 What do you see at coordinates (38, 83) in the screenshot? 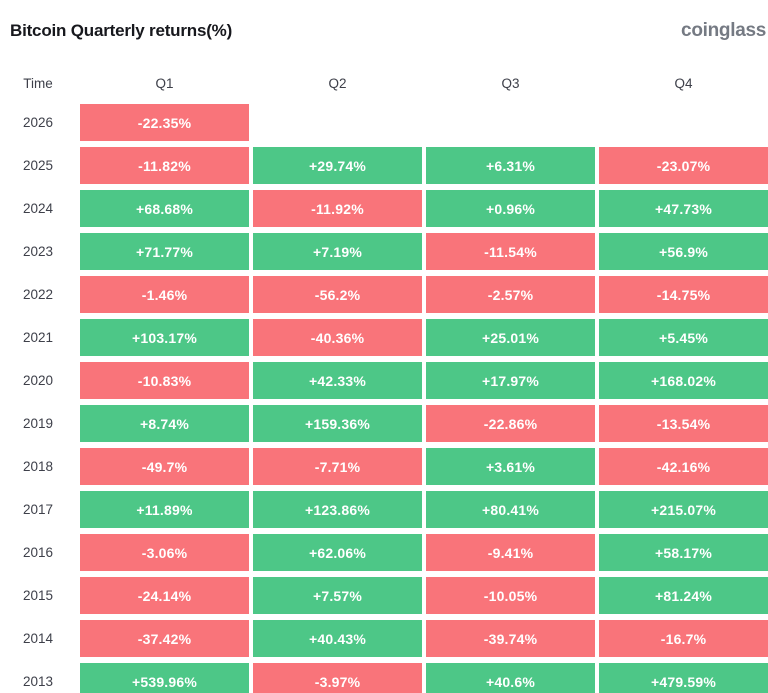
I see `time-column-header: Time` at bounding box center [38, 83].